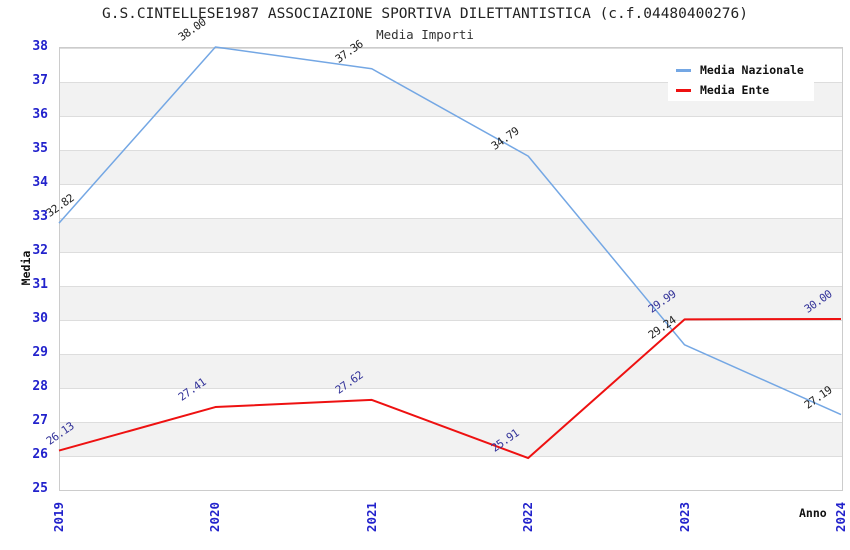 Image resolution: width=850 pixels, height=550 pixels. I want to click on y-tick-label: 28, so click(40, 386).